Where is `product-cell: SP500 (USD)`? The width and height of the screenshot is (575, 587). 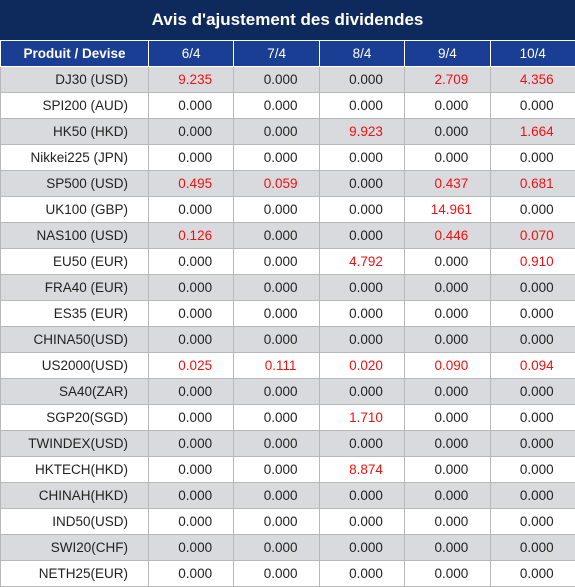
product-cell: SP500 (USD) is located at coordinates (74, 183).